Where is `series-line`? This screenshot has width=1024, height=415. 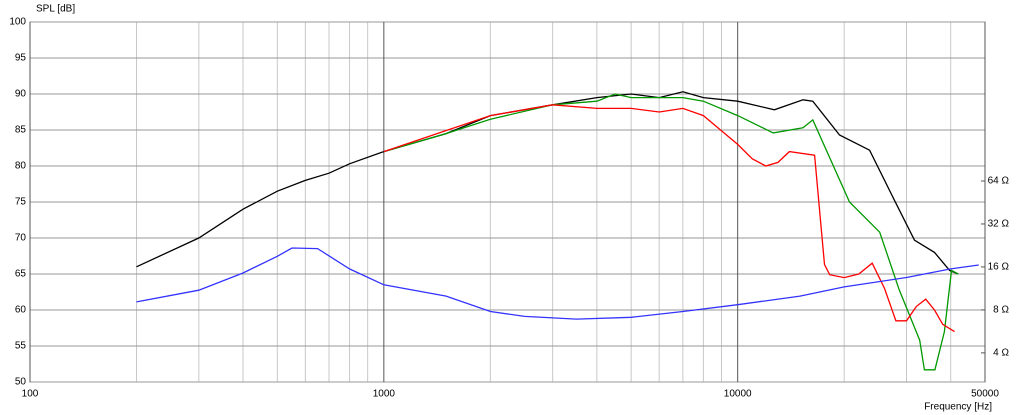
series-line is located at coordinates (557, 283).